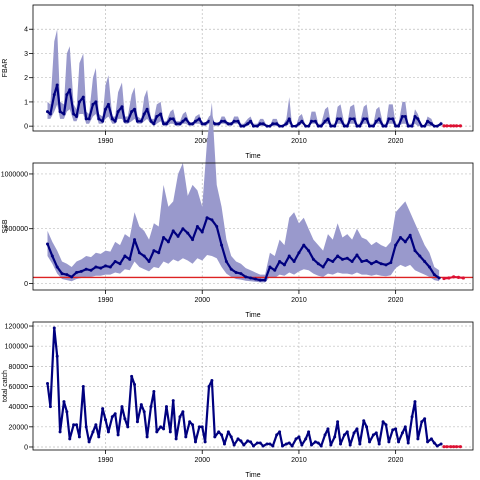 The width and height of the screenshot is (480, 480). I want to click on total-catch-xtick-label-2000: 2000, so click(202, 460).